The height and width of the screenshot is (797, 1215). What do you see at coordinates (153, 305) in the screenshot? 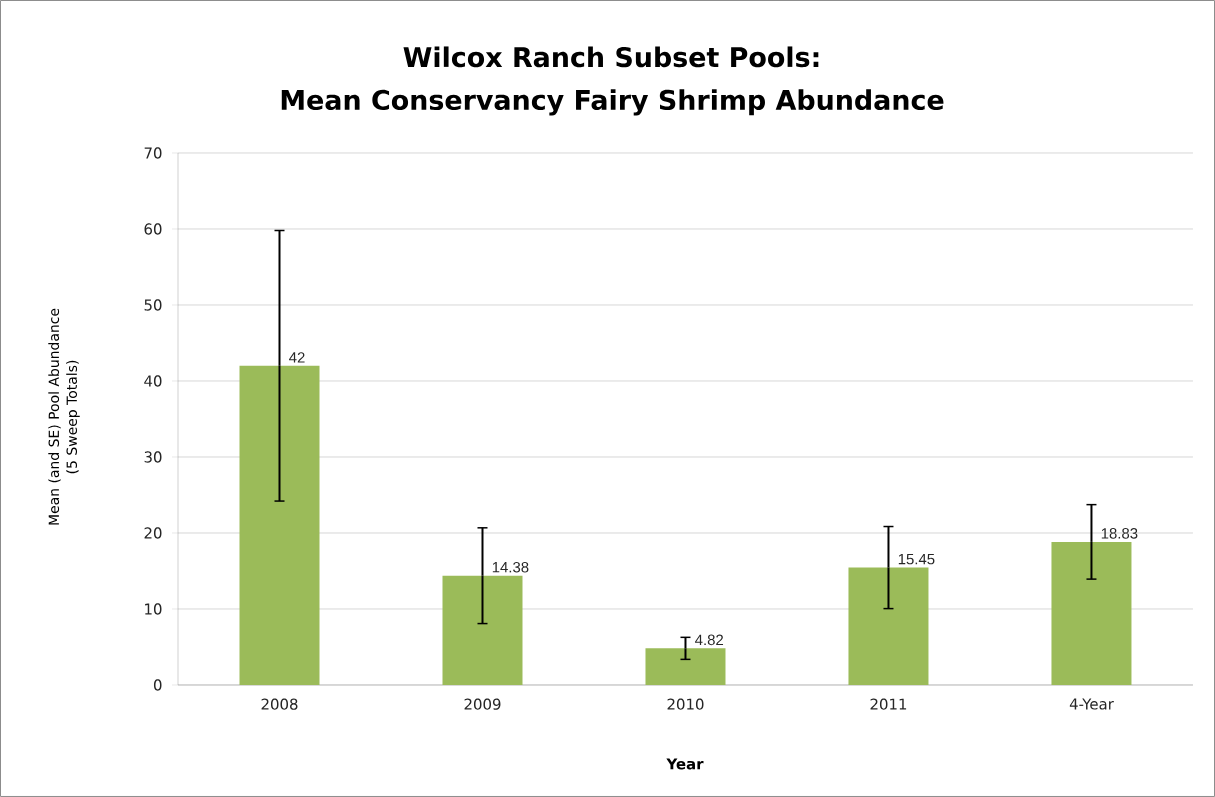
I see `y-tick-label: 50` at bounding box center [153, 305].